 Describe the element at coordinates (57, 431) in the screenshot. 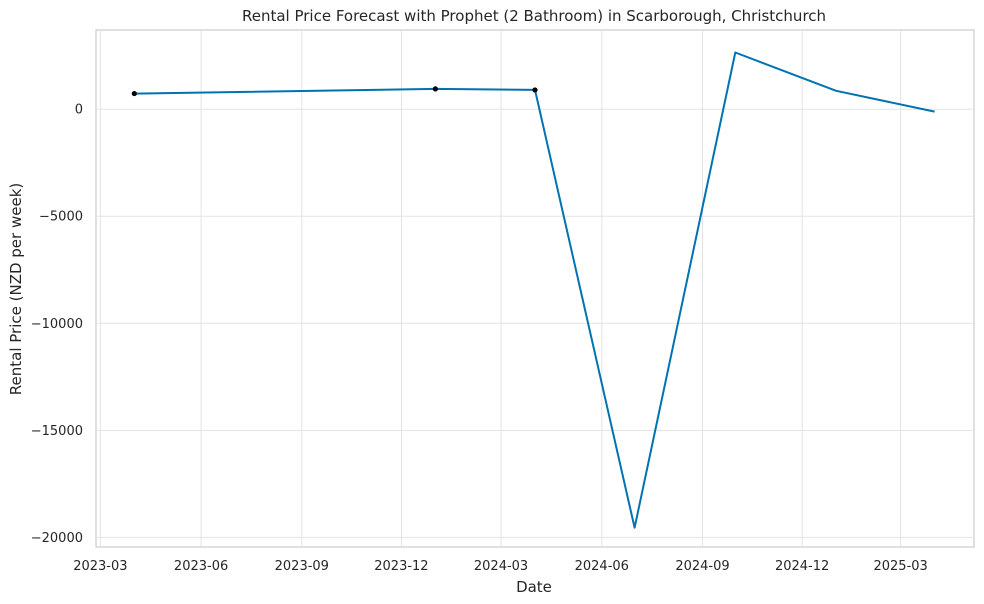

I see `y-tick-label: −15000` at that location.